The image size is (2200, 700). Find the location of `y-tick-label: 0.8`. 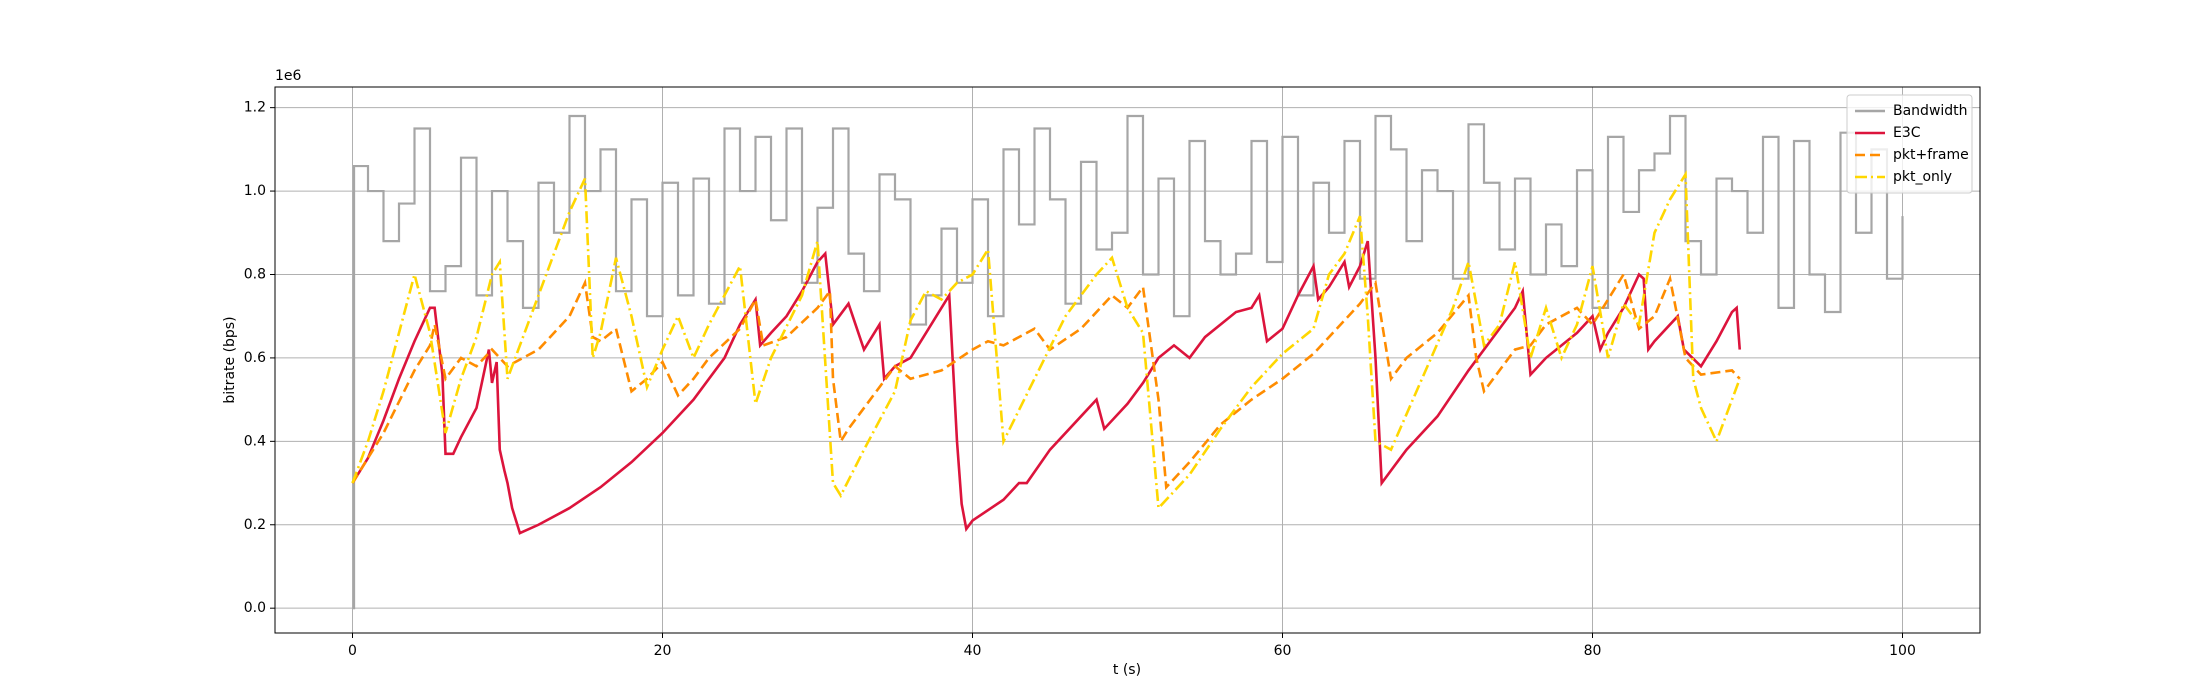

y-tick-label: 0.8 is located at coordinates (255, 274).